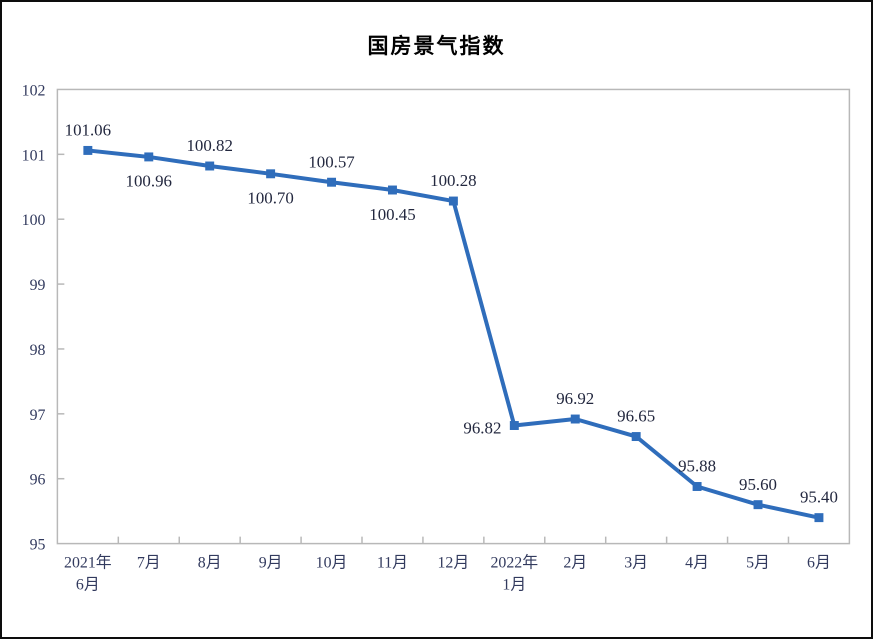  What do you see at coordinates (38, 545) in the screenshot?
I see `y-axis-tick-label: 95` at bounding box center [38, 545].